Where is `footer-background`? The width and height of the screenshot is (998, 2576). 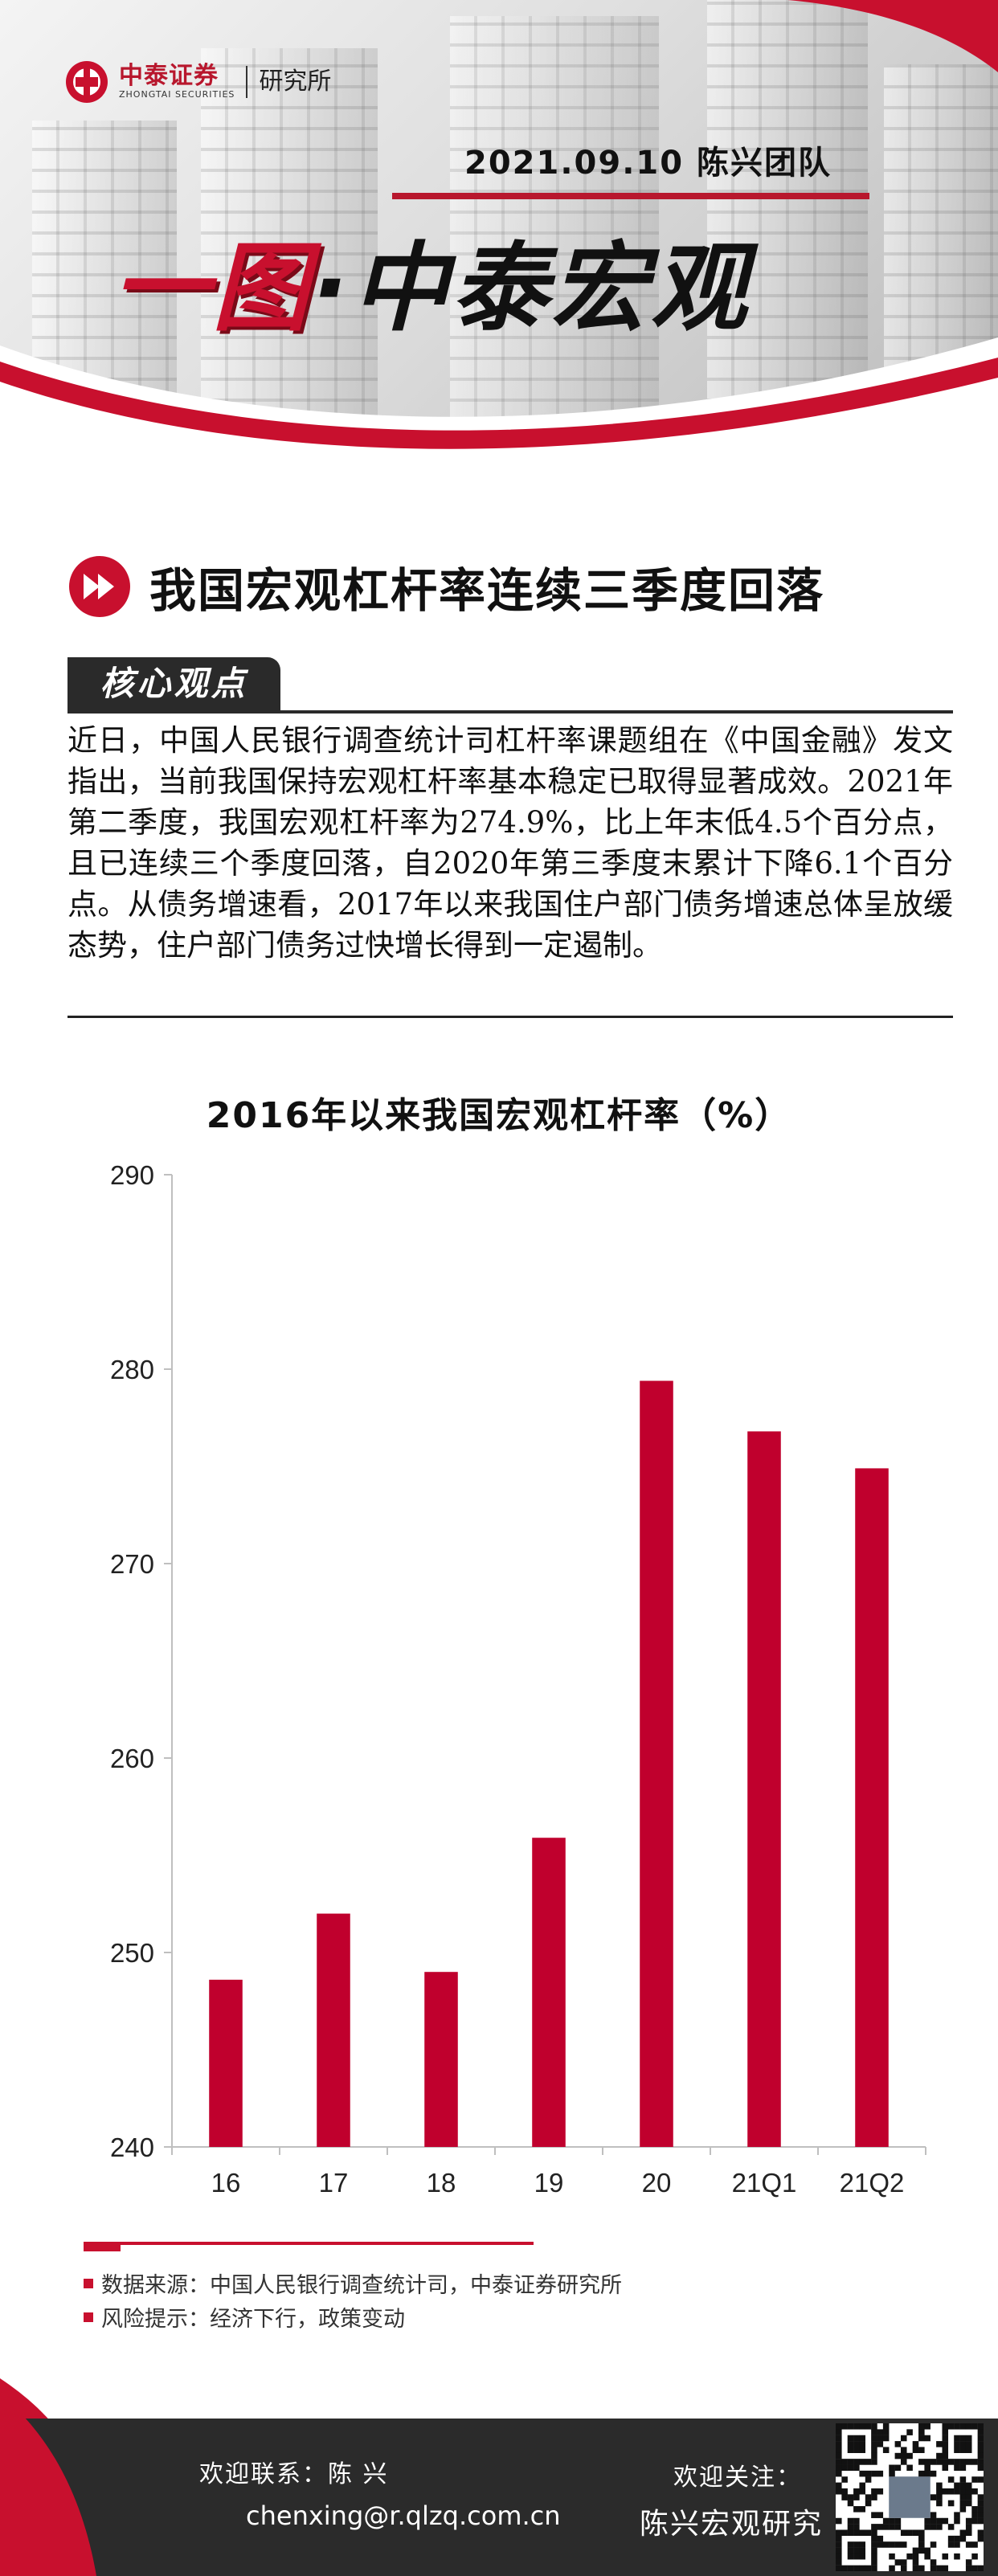 footer-background is located at coordinates (499, 2498).